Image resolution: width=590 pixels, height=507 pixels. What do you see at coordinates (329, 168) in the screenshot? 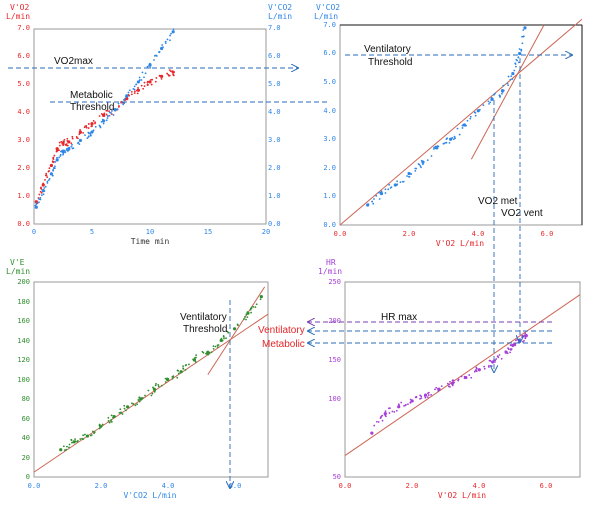
I see `y-tick-2.0: 2.0` at bounding box center [329, 168].